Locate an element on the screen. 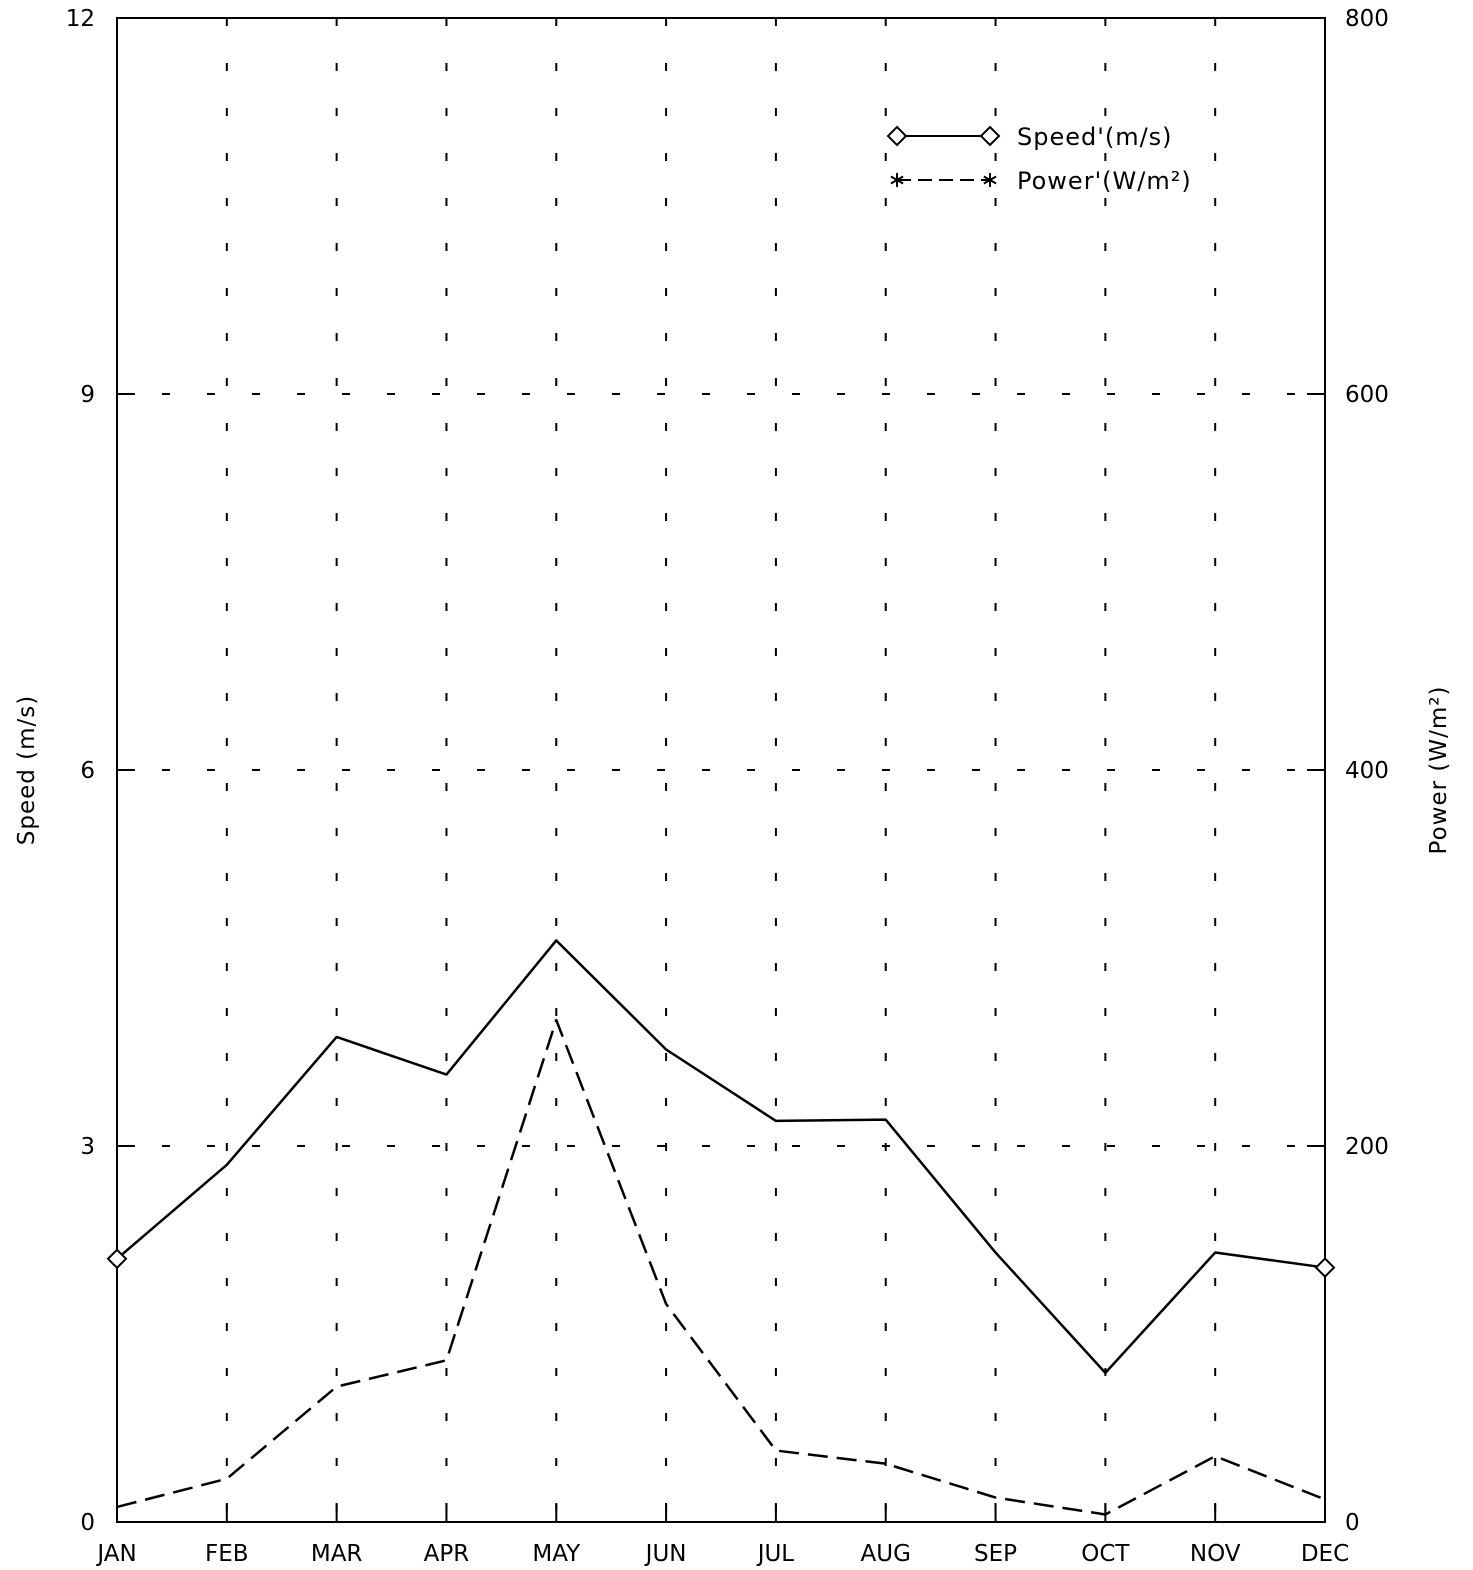 The height and width of the screenshot is (1570, 1473). x-tick-label: JUN is located at coordinates (665, 1554).